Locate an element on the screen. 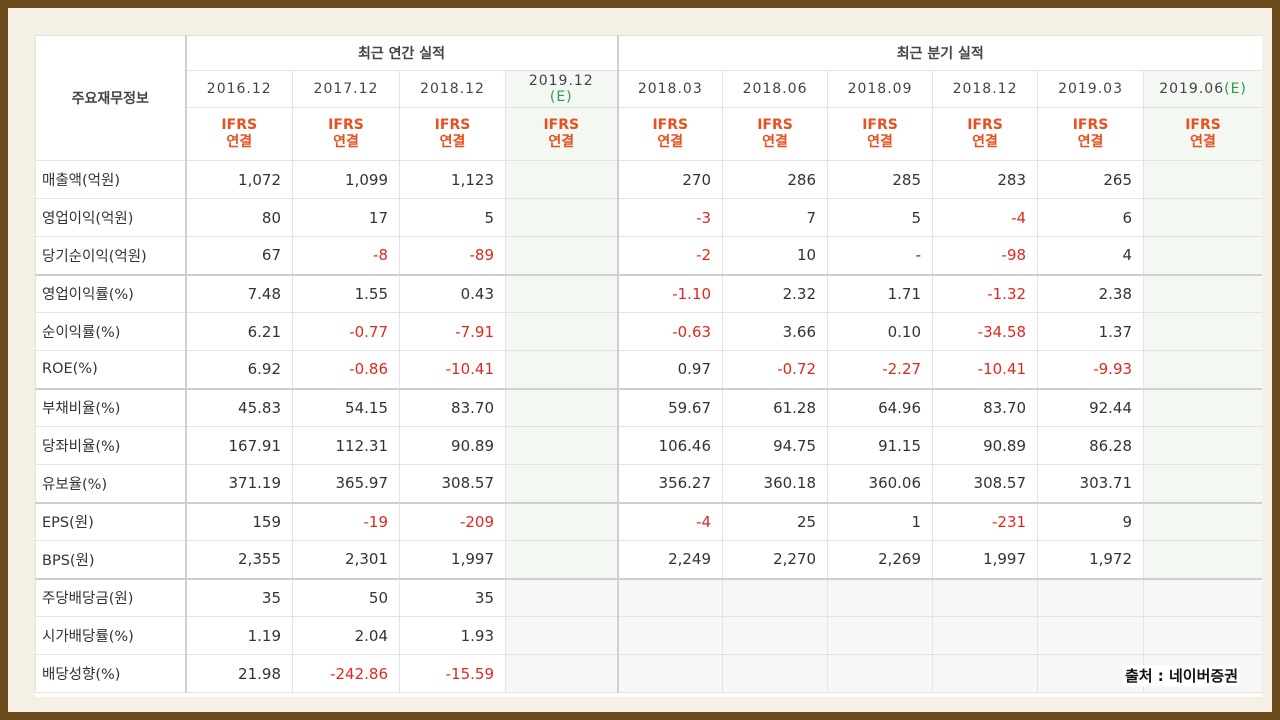 Image resolution: width=1280 pixels, height=720 pixels. source-label: 출처 : 네이버증권 is located at coordinates (1181, 675).